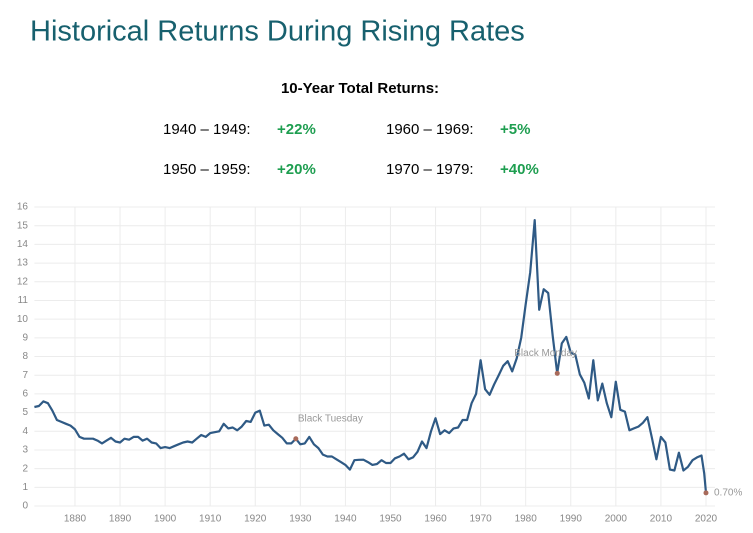 The height and width of the screenshot is (533, 753). What do you see at coordinates (616, 519) in the screenshot?
I see `x-tick-label: 2000` at bounding box center [616, 519].